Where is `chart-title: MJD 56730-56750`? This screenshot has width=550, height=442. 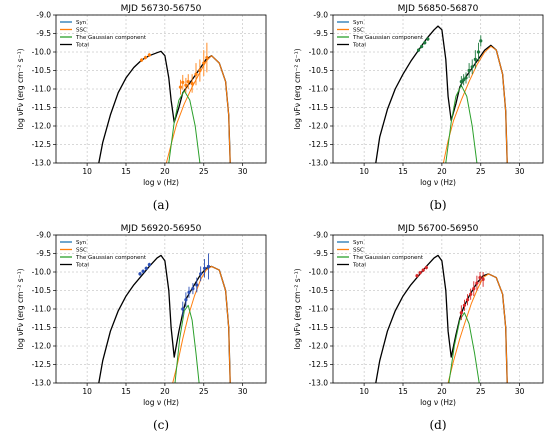 chart-title: MJD 56730-56750 is located at coordinates (161, 9).